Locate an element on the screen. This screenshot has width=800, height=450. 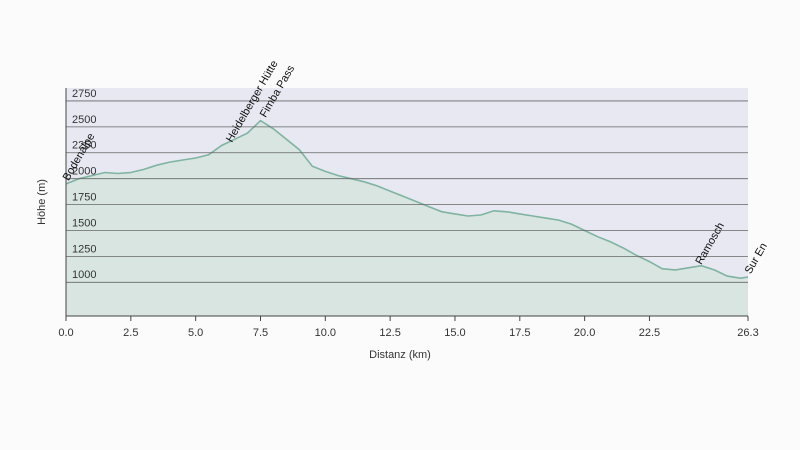
y-tick-label: 1250 is located at coordinates (84, 249).